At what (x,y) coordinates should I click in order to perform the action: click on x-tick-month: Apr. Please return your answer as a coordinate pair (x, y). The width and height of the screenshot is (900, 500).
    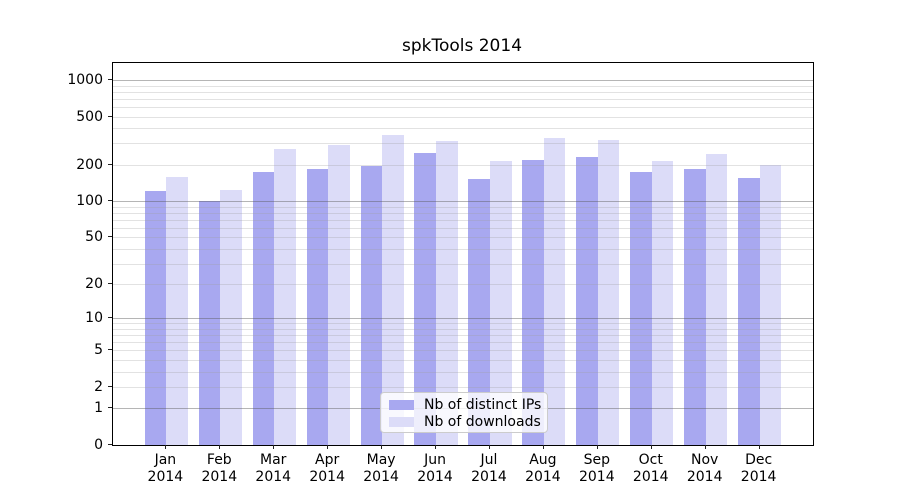
    Looking at the image, I should click on (327, 460).